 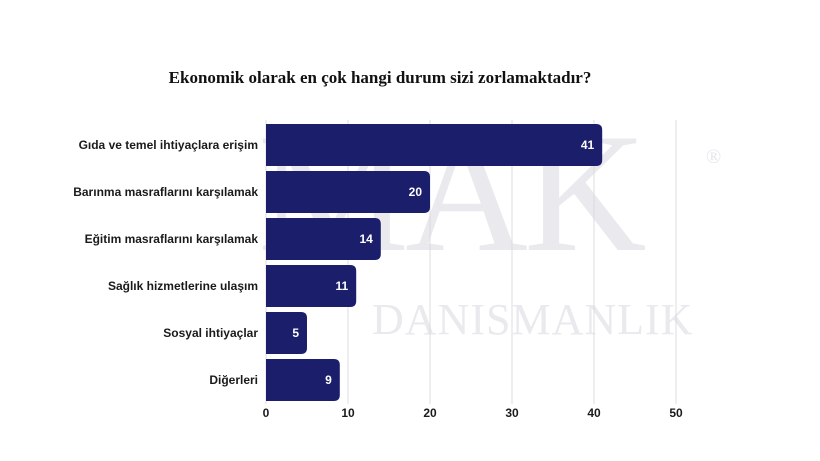 I want to click on data-label: 14, so click(x=366, y=239).